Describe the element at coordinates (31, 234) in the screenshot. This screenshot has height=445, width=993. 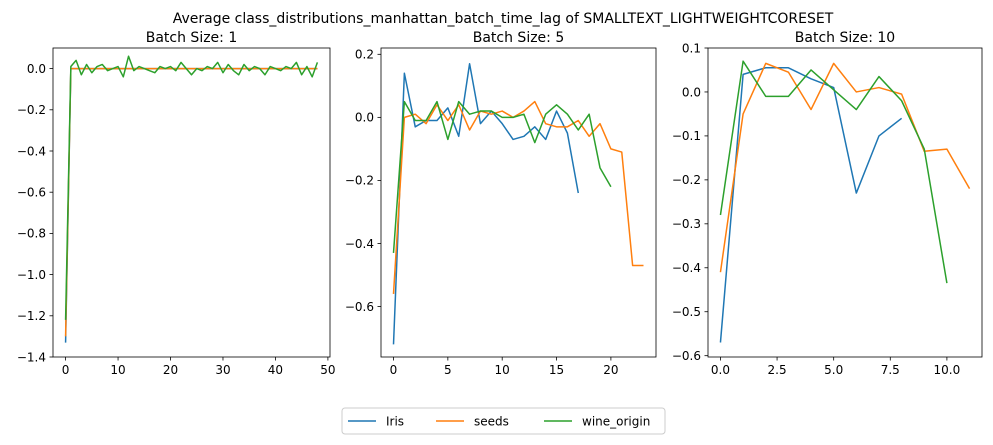
I see `y-tick-label: −0.8` at that location.